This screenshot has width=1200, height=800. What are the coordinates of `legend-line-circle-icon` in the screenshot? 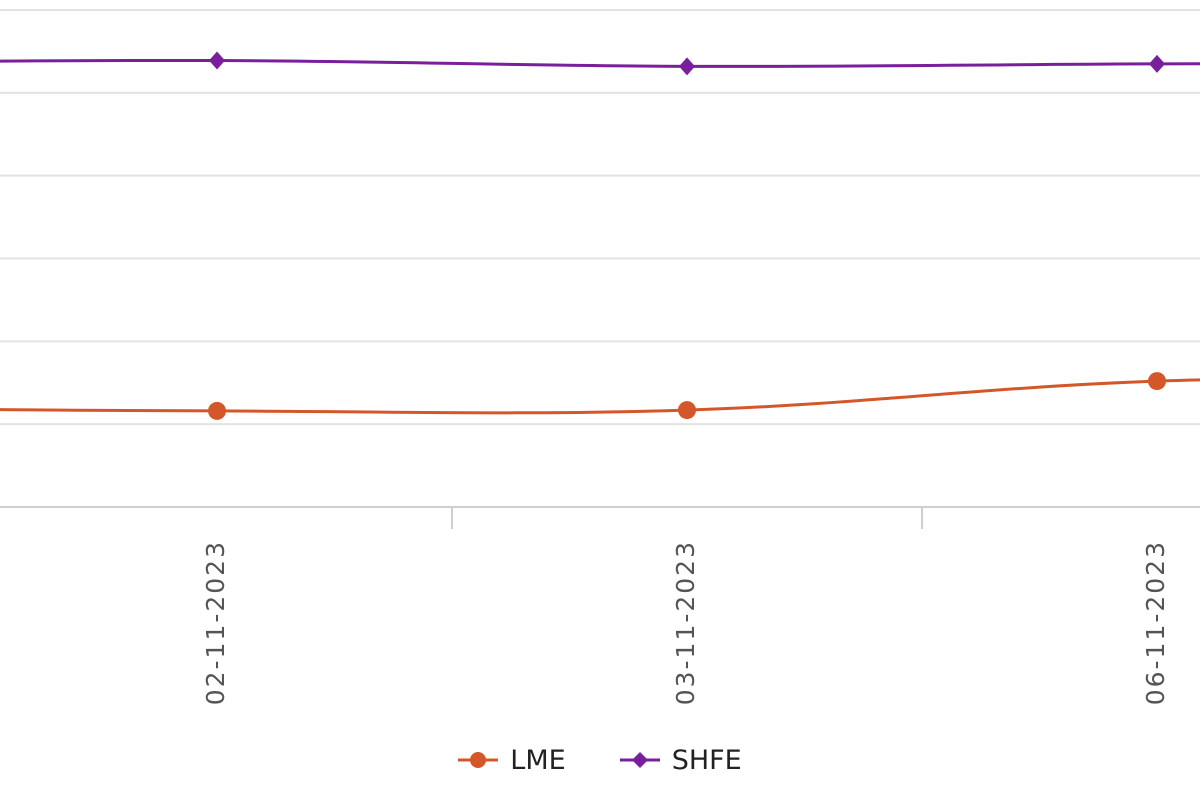 It's located at (478, 760).